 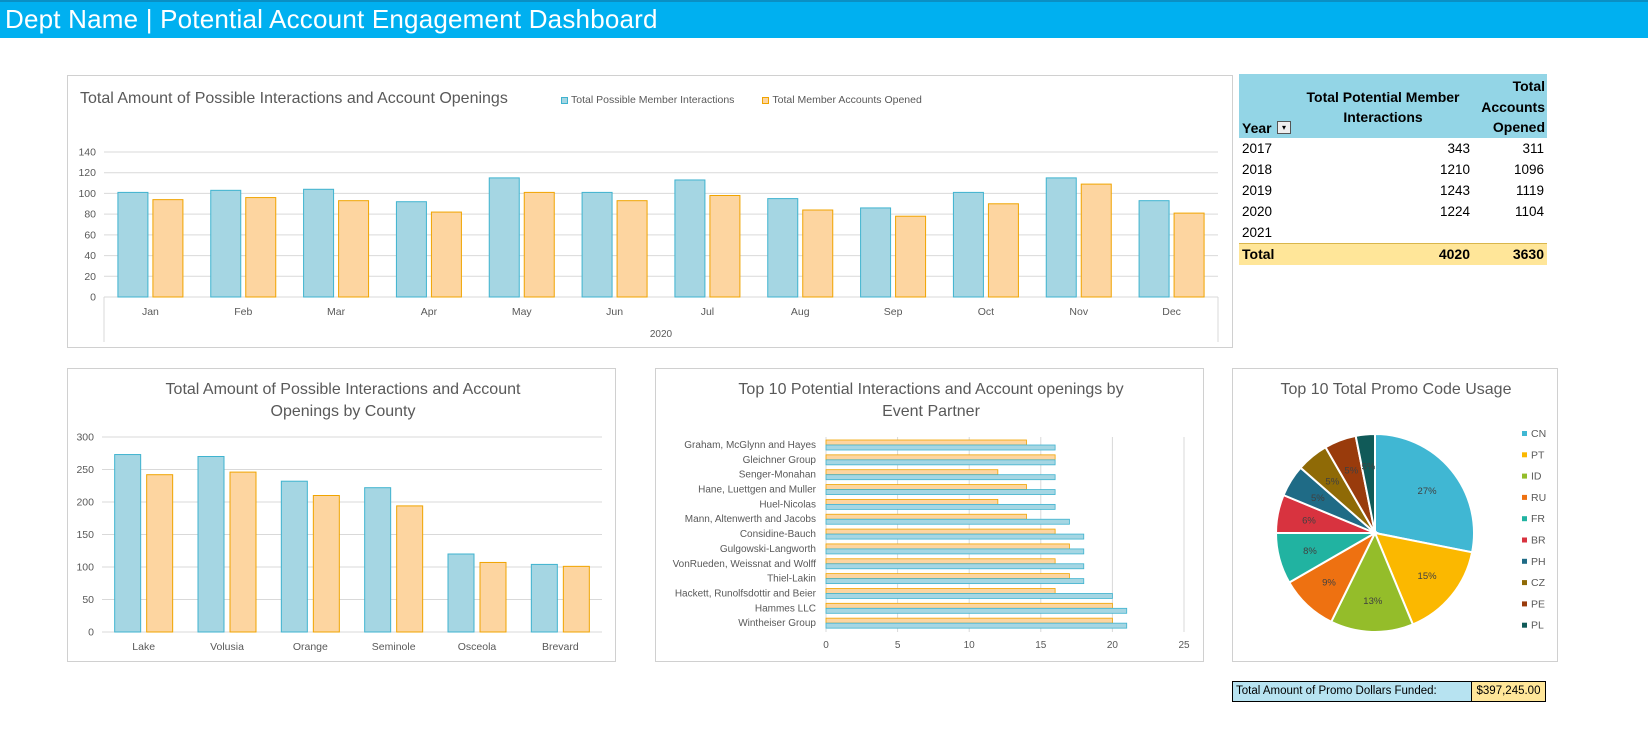 What do you see at coordinates (1393, 148) in the screenshot?
I see `pivot-row: 2017 343 311` at bounding box center [1393, 148].